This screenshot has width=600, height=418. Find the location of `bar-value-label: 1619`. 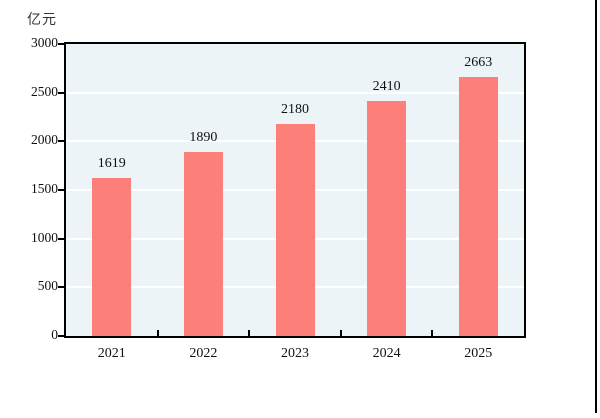

bar-value-label: 1619 is located at coordinates (111, 164).